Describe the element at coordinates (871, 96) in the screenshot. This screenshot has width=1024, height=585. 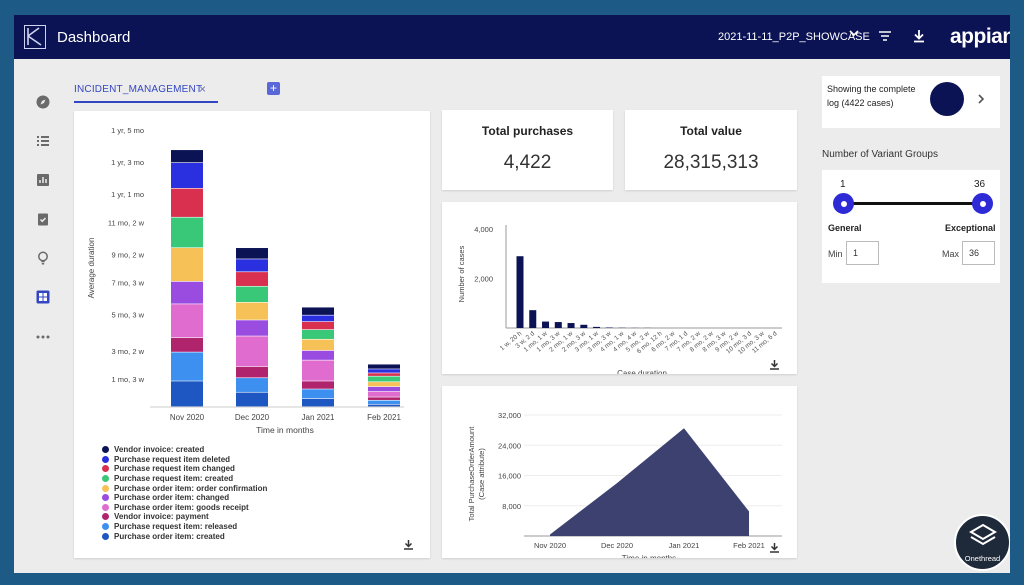
I see `log-info-text: Showing the complete log (4422 cases)` at that location.